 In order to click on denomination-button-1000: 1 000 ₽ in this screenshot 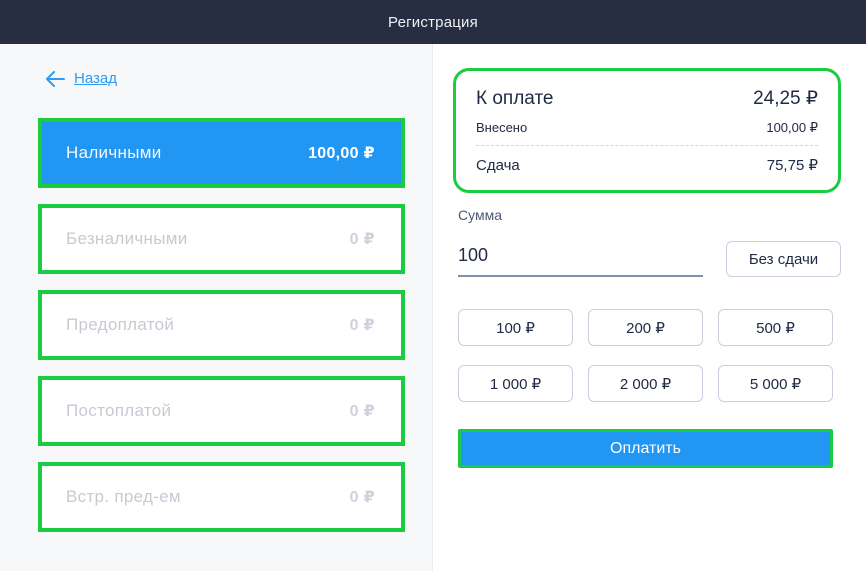, I will do `click(515, 383)`.